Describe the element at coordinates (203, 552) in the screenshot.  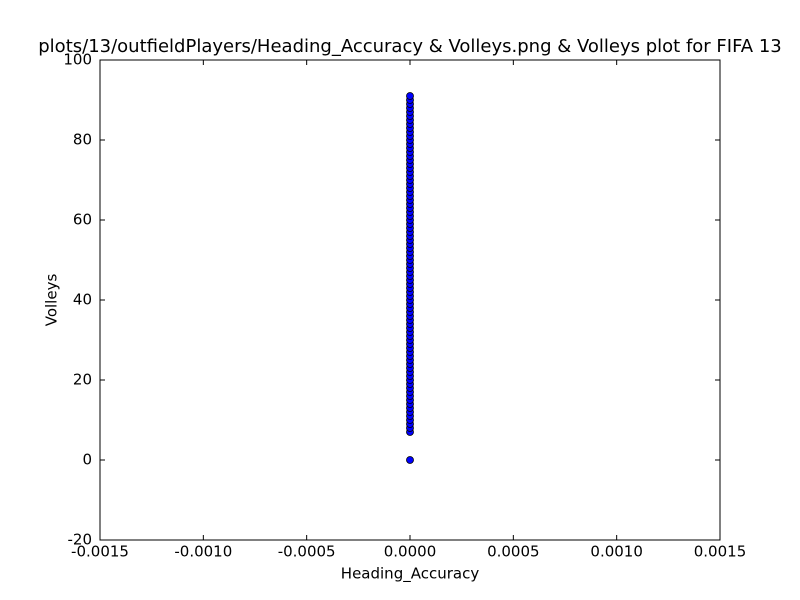
I see `x-tick-label: -0.0010` at that location.